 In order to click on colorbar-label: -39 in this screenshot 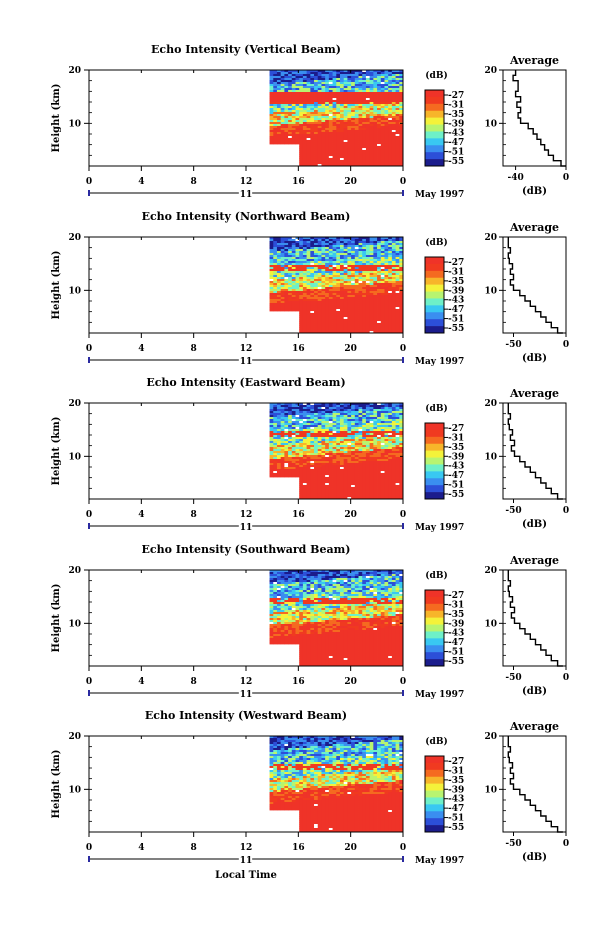, I will do `click(456, 291)`.